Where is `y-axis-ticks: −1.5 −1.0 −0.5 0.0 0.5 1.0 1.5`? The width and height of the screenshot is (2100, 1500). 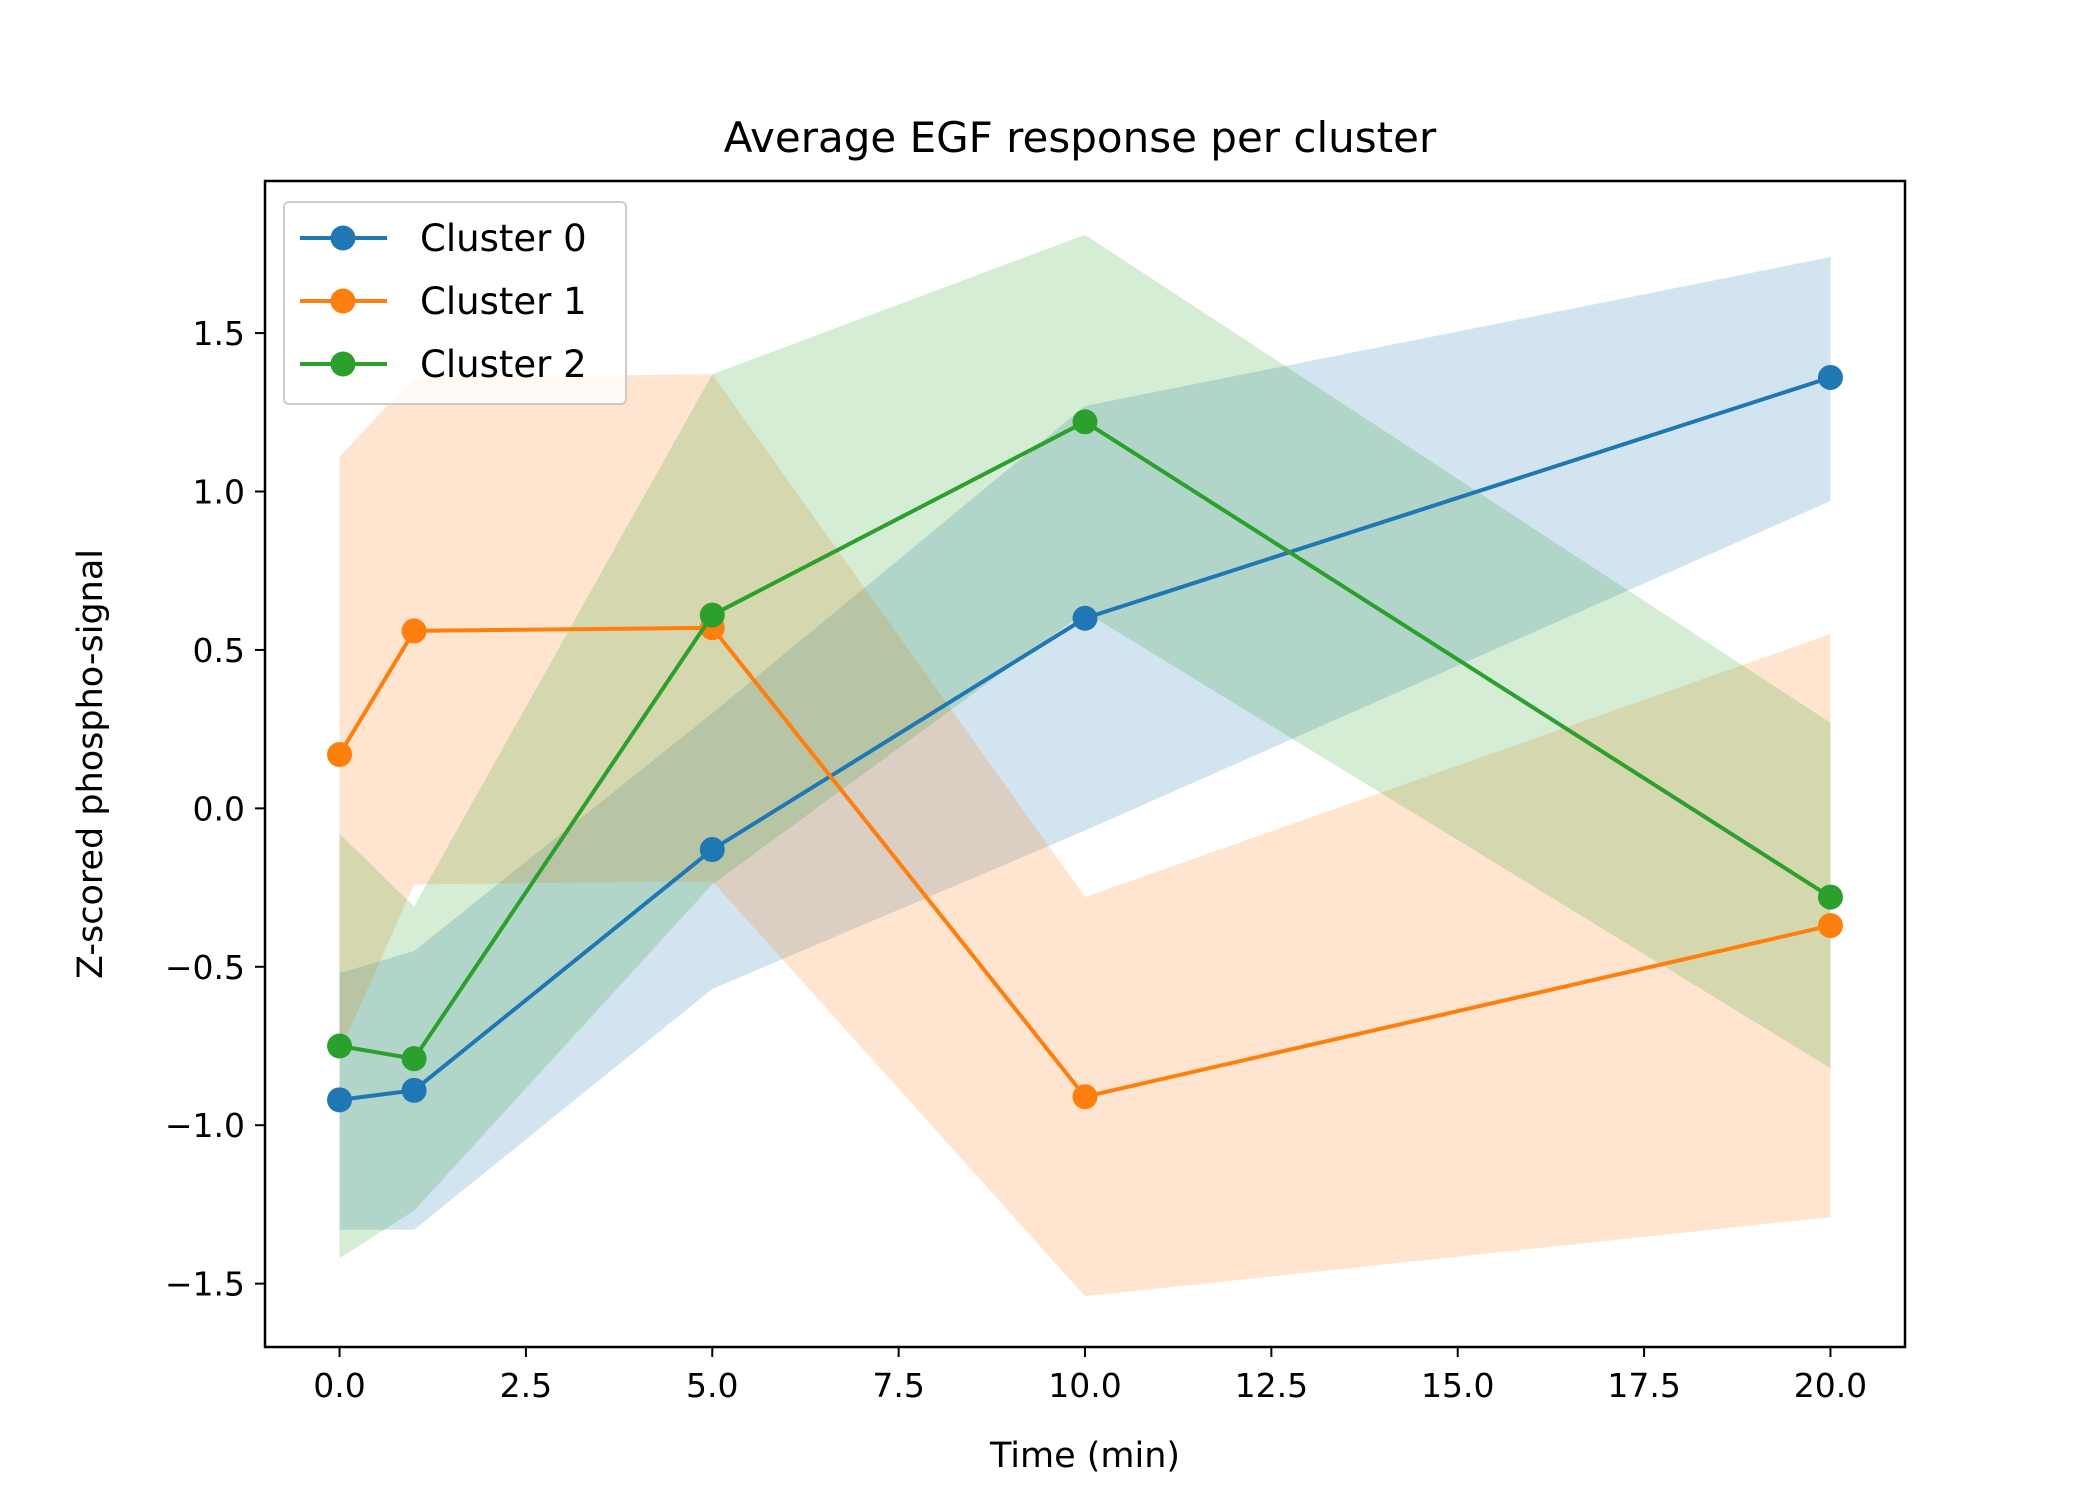 y-axis-ticks: −1.5 −1.0 −0.5 0.0 0.5 1.0 1.5 is located at coordinates (215, 809).